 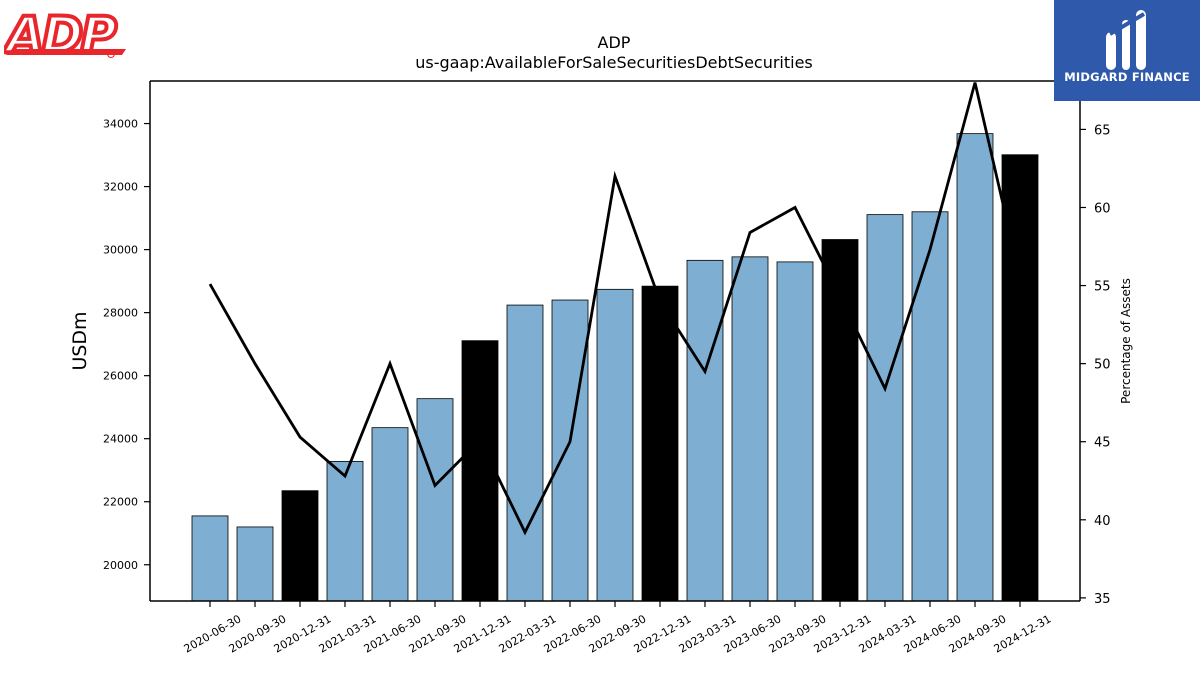 What do you see at coordinates (60, 33) in the screenshot?
I see `adp-wordmark: ADP` at bounding box center [60, 33].